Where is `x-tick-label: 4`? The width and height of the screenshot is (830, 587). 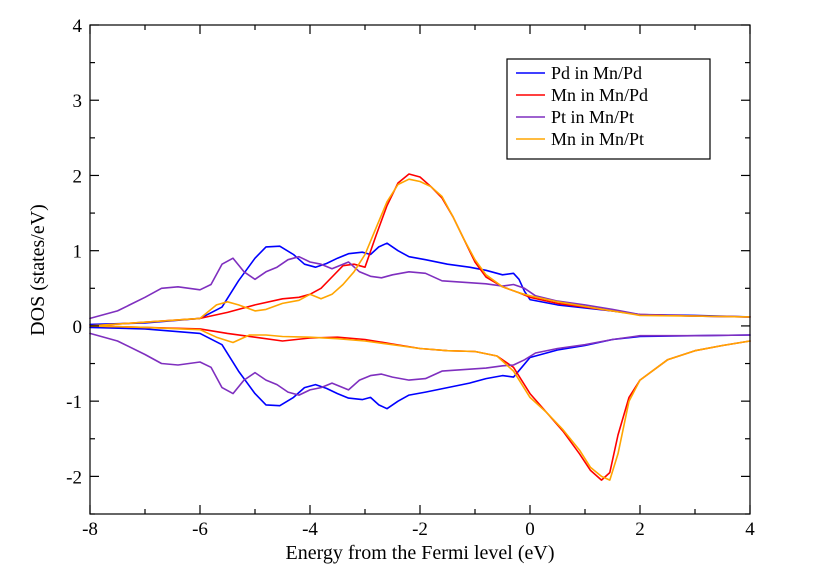
x-tick-label: 4 is located at coordinates (750, 529).